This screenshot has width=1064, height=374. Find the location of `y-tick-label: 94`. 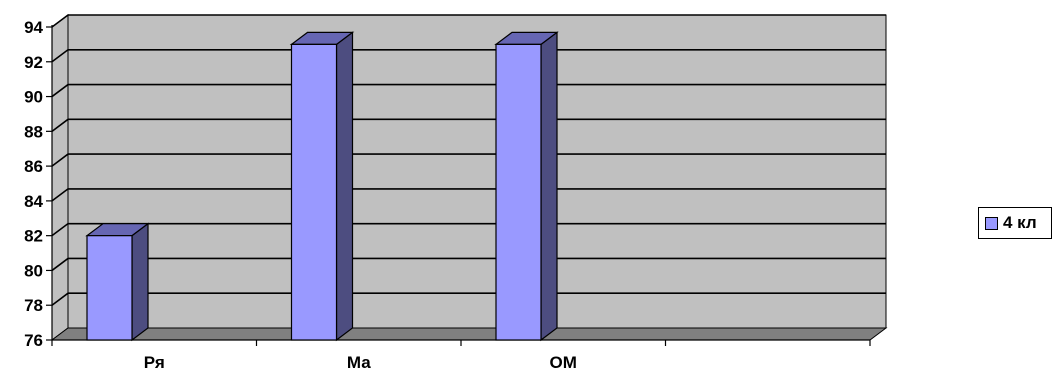

y-tick-label: 94 is located at coordinates (33, 27).